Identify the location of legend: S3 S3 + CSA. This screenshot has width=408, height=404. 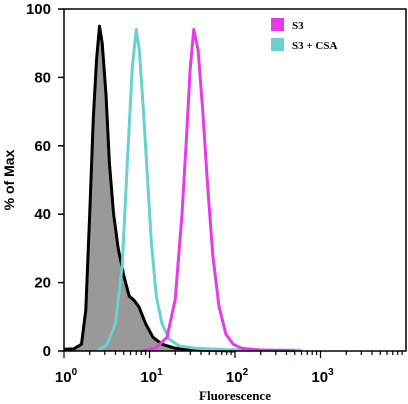
(304, 35).